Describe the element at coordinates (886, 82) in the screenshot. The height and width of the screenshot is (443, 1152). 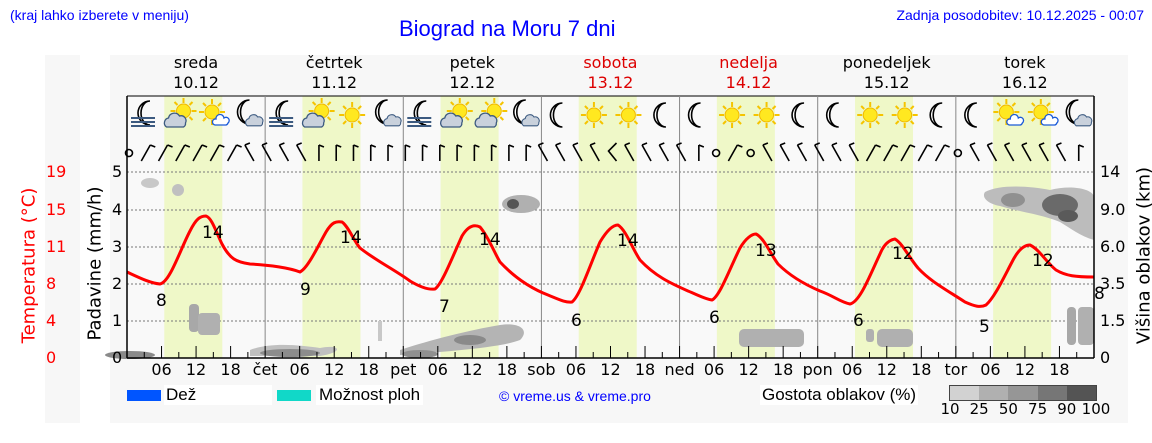
I see `day-date-5: 15.12` at that location.